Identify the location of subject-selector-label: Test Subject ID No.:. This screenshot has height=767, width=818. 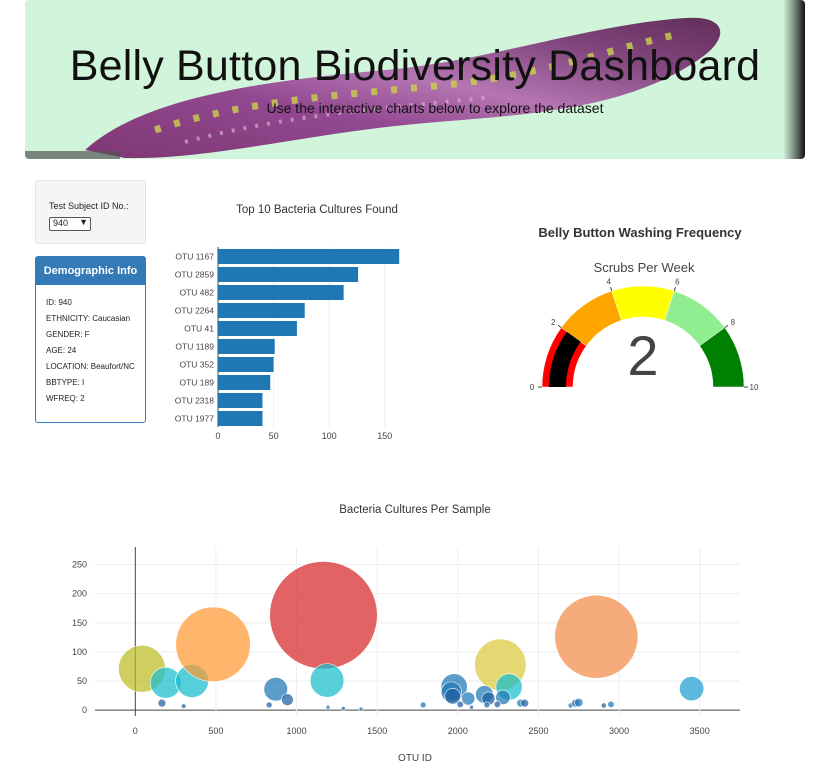
(89, 206).